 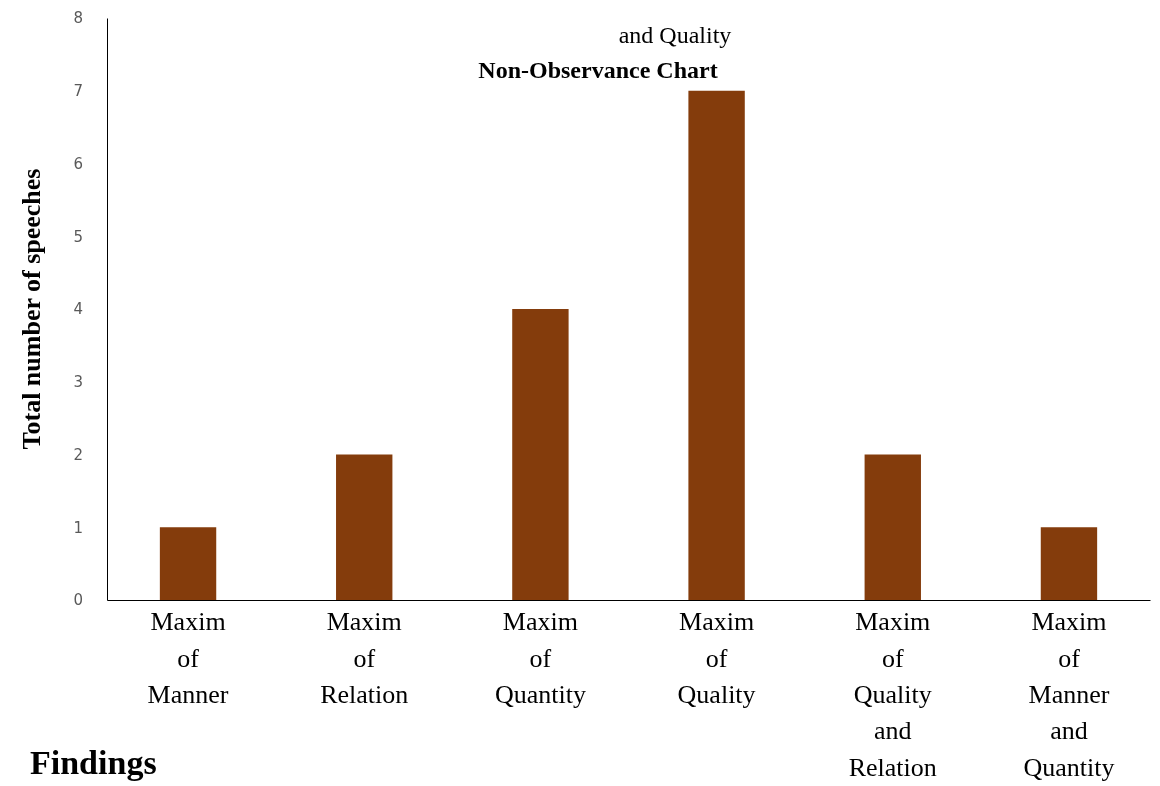 What do you see at coordinates (188, 658) in the screenshot?
I see `x-tick-label: Maxim of Manner` at bounding box center [188, 658].